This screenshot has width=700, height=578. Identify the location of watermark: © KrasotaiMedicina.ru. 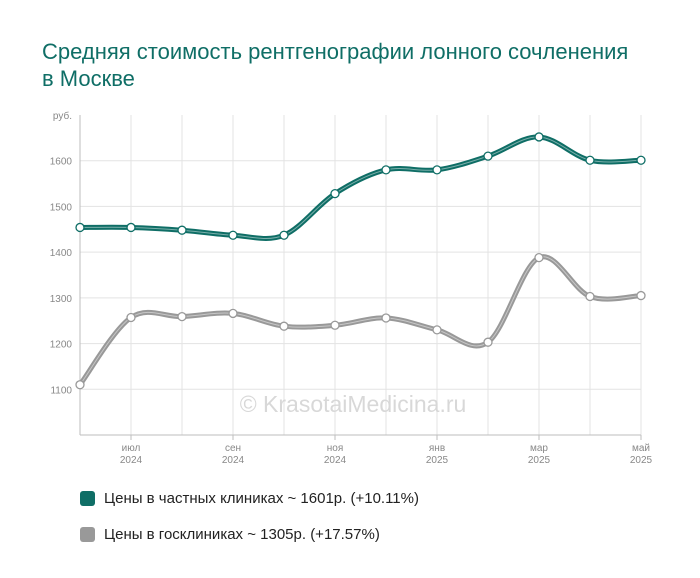
(353, 404).